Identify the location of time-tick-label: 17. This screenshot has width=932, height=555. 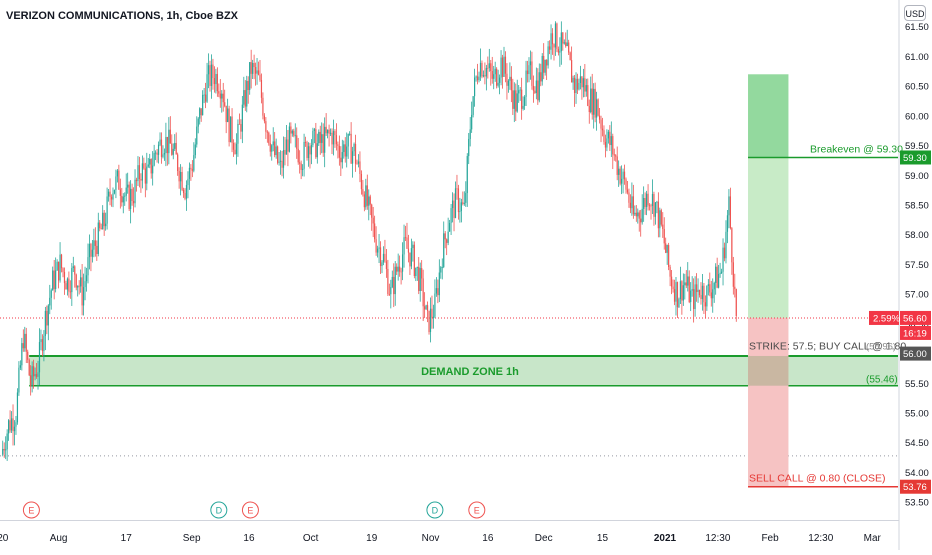
(127, 538).